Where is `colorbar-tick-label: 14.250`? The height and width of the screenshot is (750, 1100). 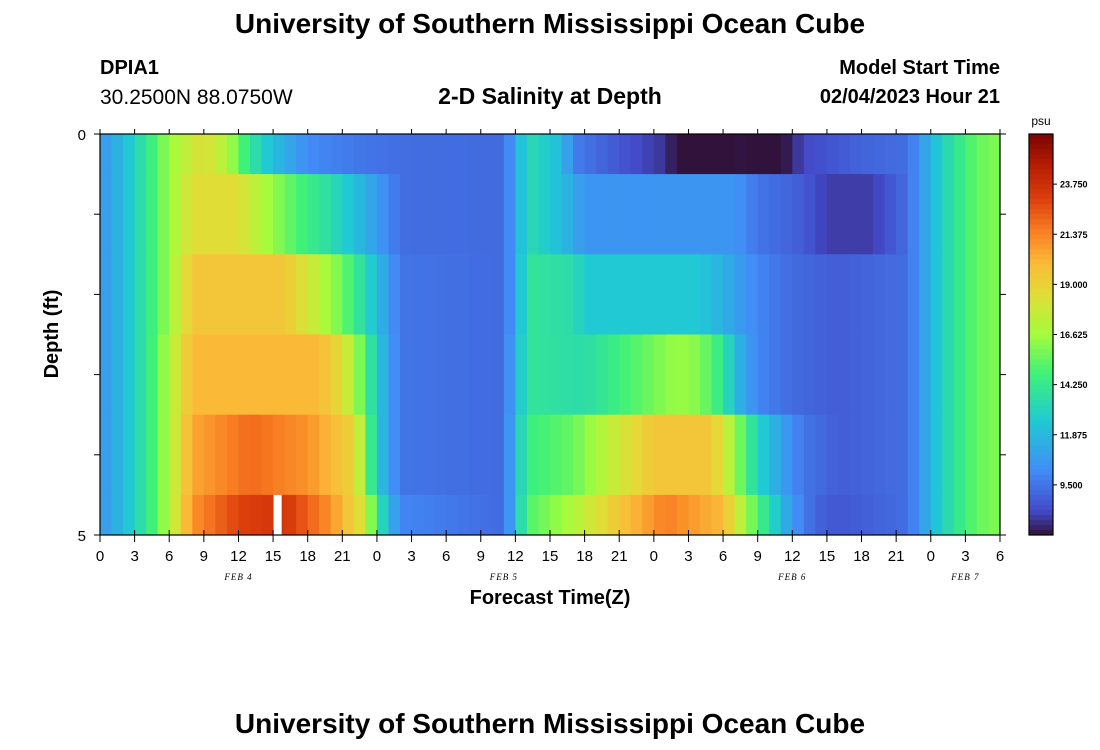 colorbar-tick-label: 14.250 is located at coordinates (1074, 385).